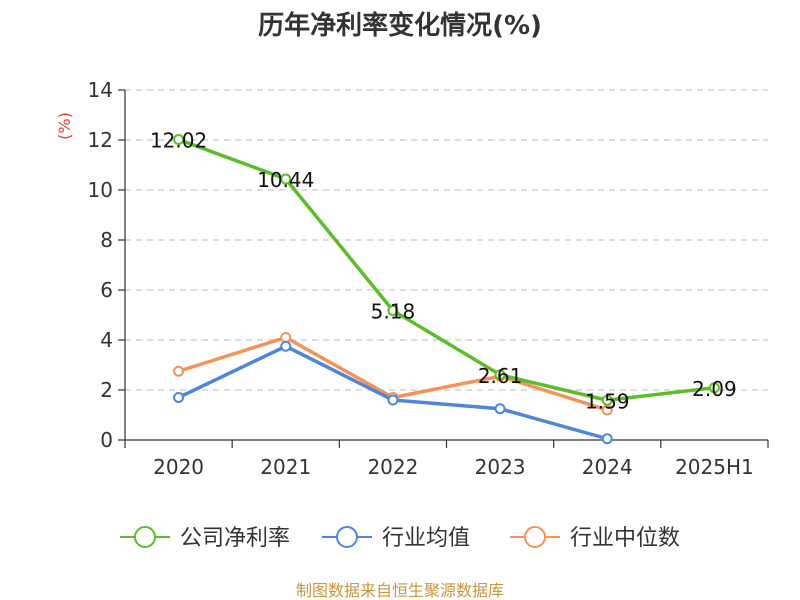  I want to click on source-note: 制图数据来自恒生聚源数据库, so click(400, 590).